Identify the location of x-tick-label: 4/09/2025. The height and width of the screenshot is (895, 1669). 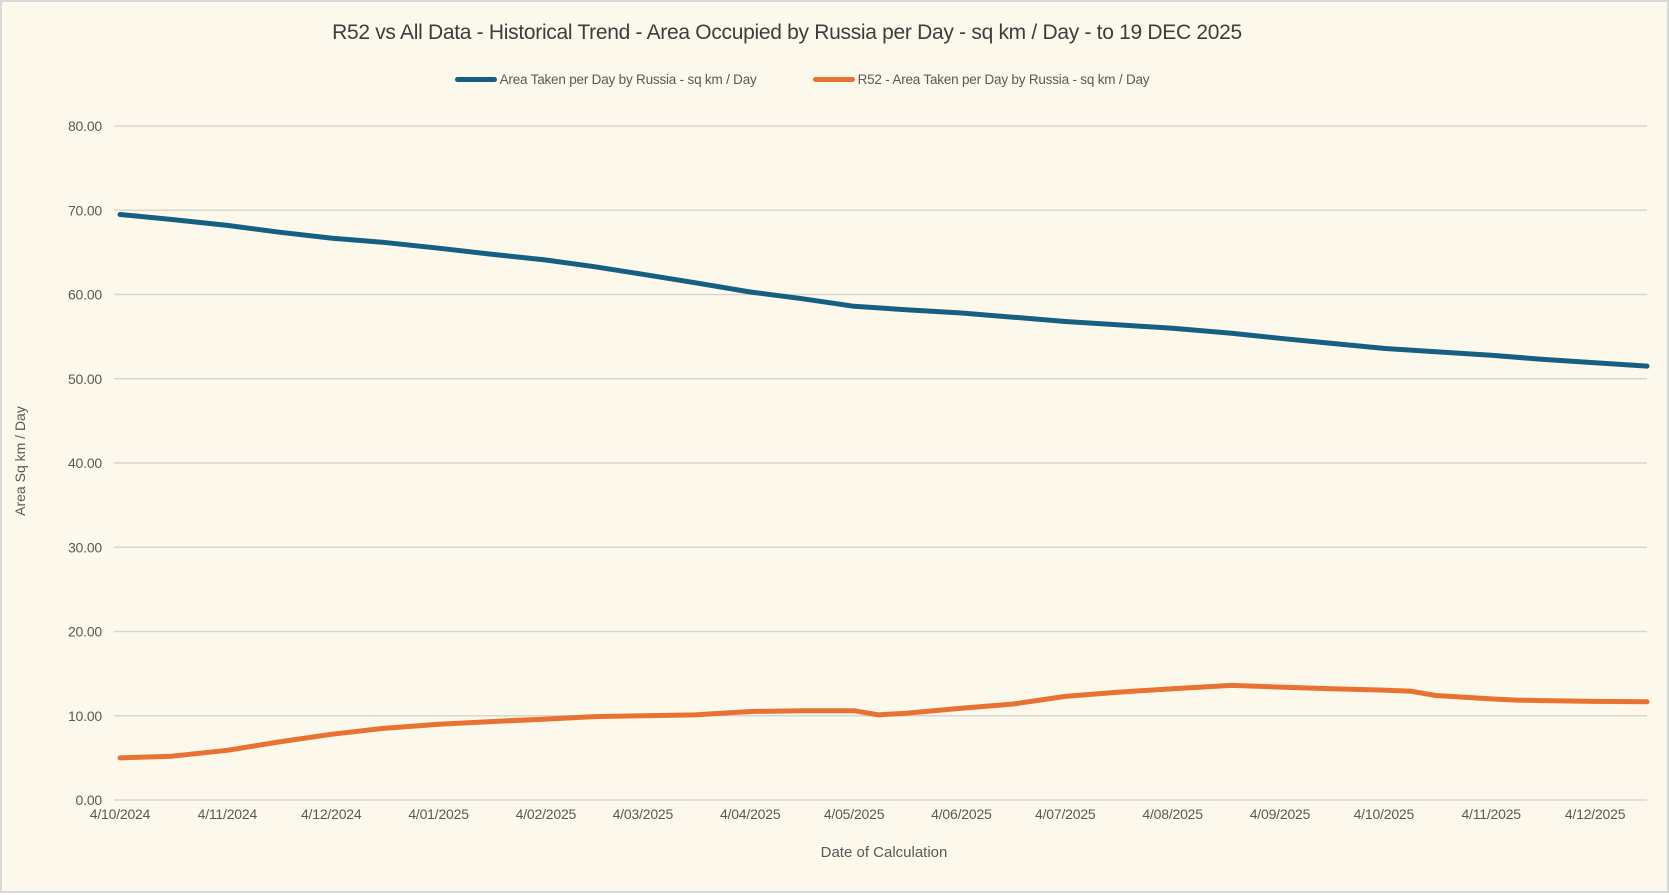
(1280, 814).